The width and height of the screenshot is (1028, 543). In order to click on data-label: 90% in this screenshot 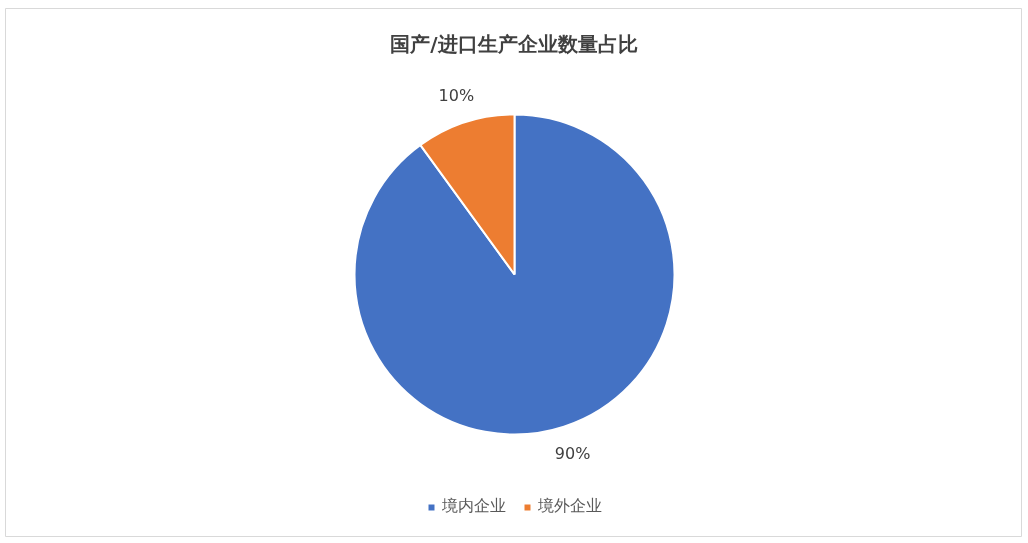, I will do `click(572, 453)`.